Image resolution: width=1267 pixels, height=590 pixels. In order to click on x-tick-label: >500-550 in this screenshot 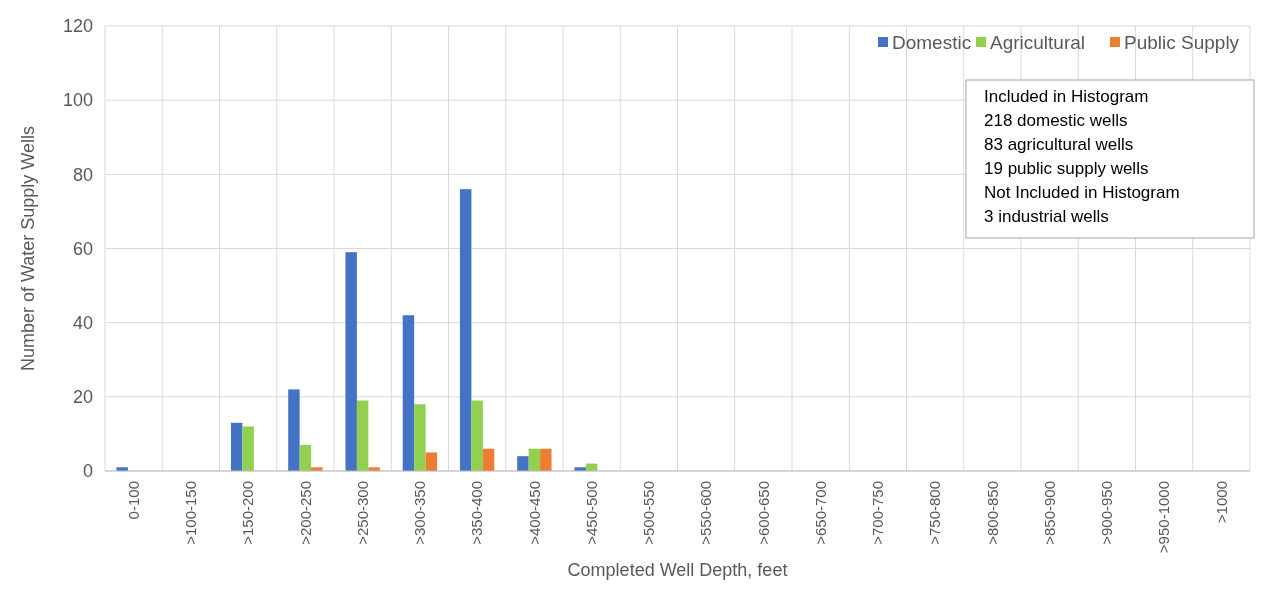, I will do `click(649, 513)`.